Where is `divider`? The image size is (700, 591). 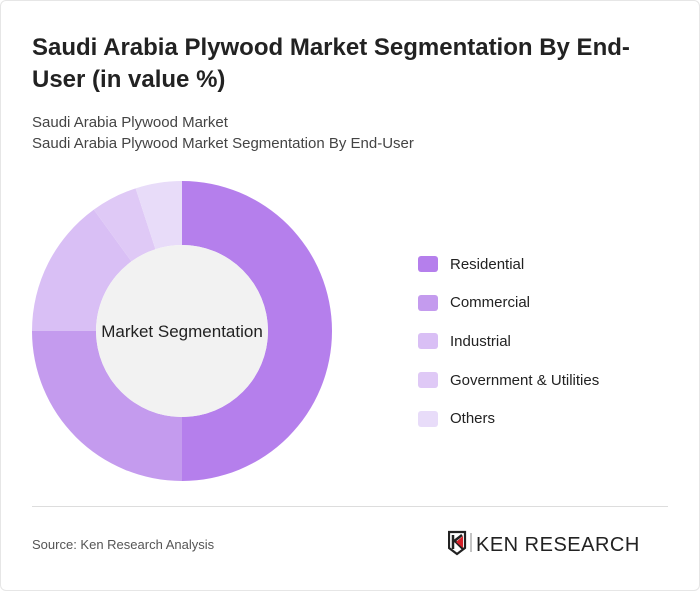
divider is located at coordinates (350, 506).